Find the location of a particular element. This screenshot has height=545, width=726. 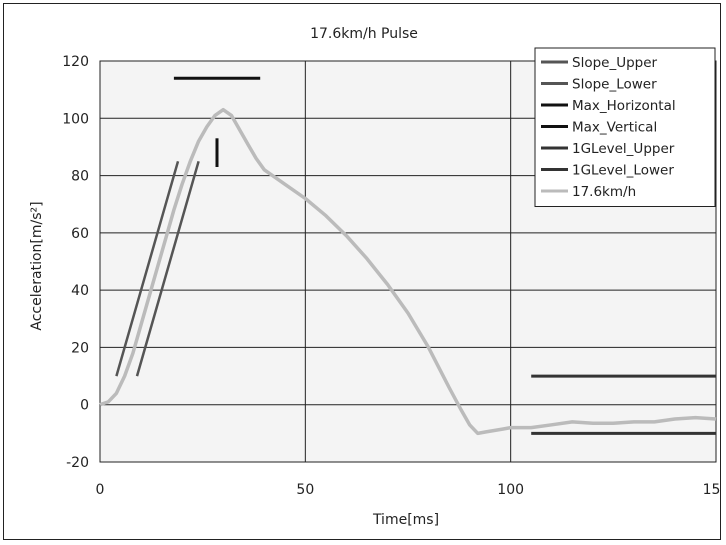

legend-label-2: Max_Horizontal is located at coordinates (624, 106).